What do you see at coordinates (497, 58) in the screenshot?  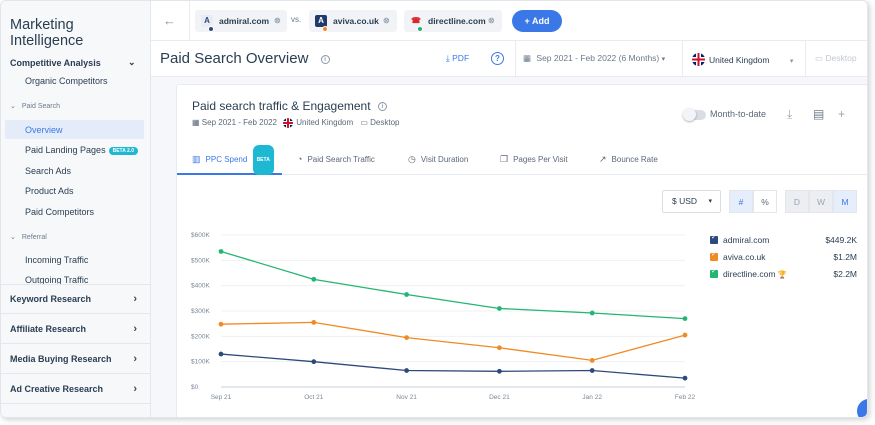 I see `help-icon: ?` at bounding box center [497, 58].